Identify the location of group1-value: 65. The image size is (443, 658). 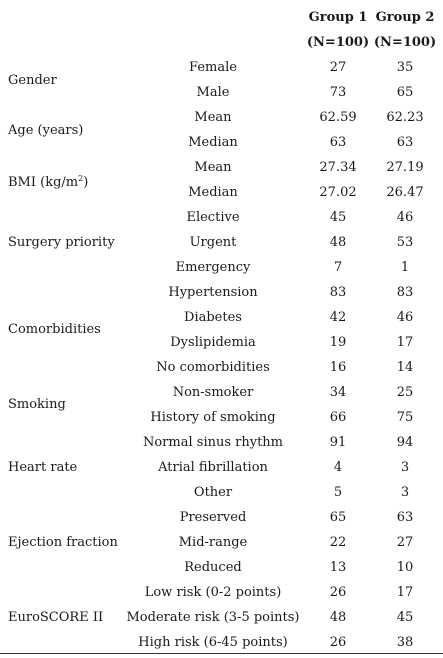
(338, 517).